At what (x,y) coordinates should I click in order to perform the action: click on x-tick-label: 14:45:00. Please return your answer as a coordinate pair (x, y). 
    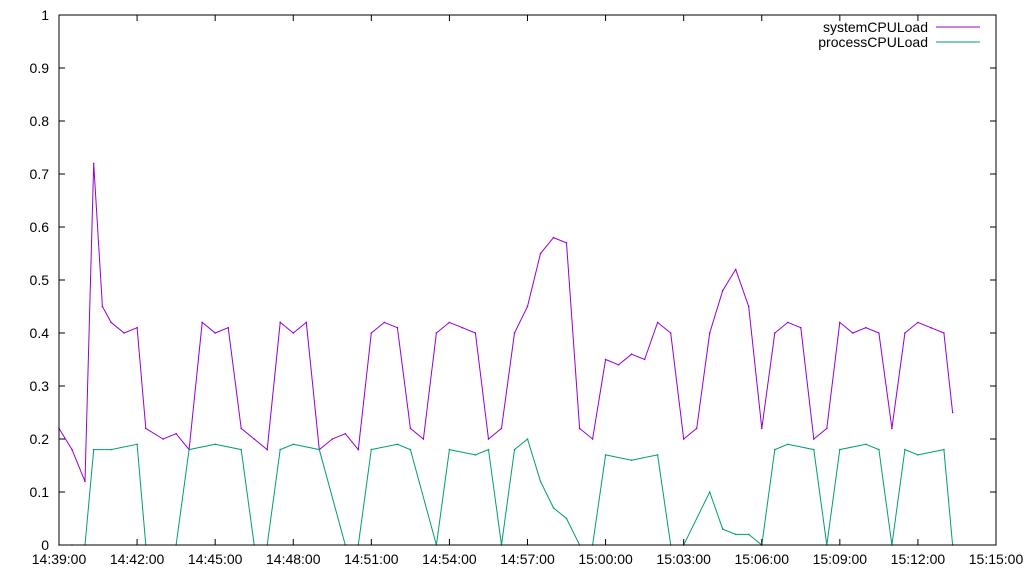
    Looking at the image, I should click on (215, 559).